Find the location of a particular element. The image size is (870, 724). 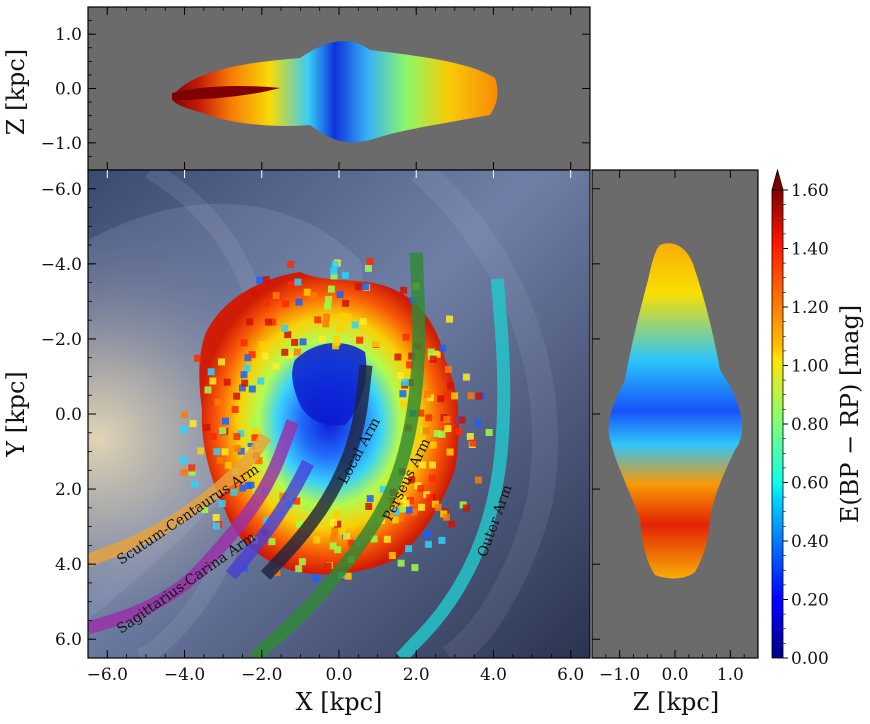

colorbar-gradient is located at coordinates (777, 424).